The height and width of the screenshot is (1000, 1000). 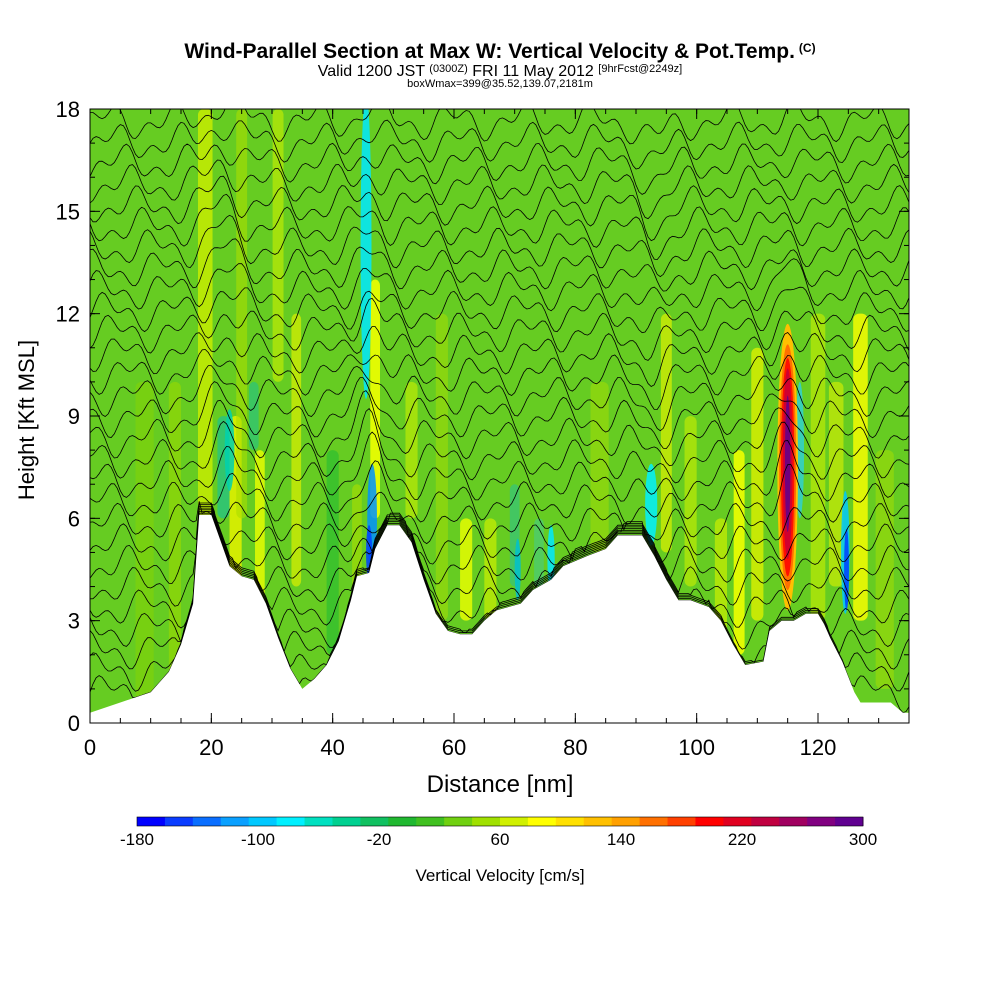 I want to click on colorbar-tick-label: -20, so click(x=379, y=839).